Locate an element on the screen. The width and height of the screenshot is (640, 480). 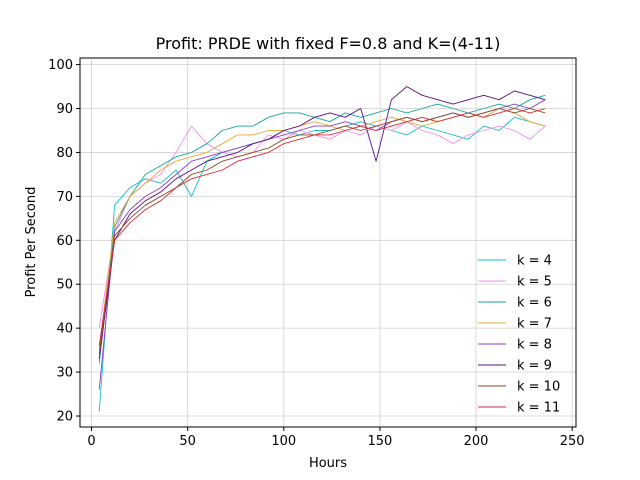
x-tick-label: 200 is located at coordinates (476, 441).